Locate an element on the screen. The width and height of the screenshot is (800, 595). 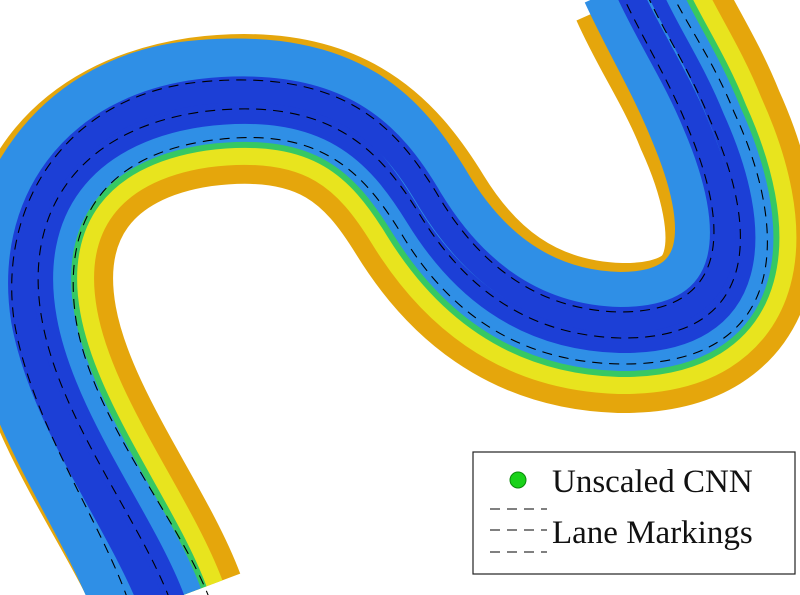
legend: Unscaled CNN Lane Markings is located at coordinates (634, 513).